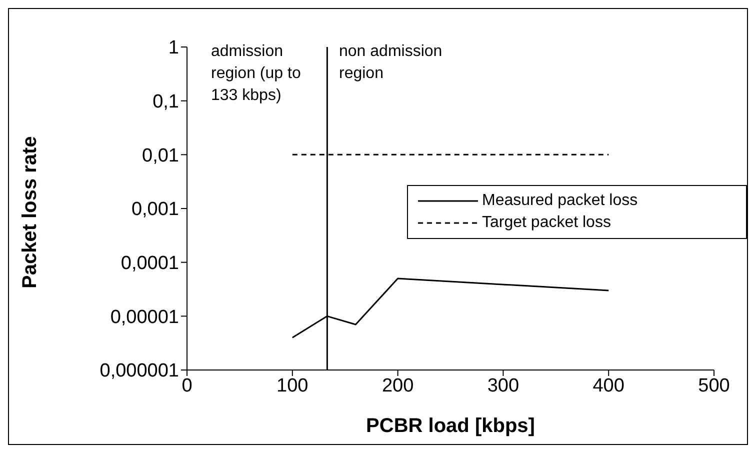 The image size is (756, 453). I want to click on legend-label: Measured packet loss, so click(560, 201).